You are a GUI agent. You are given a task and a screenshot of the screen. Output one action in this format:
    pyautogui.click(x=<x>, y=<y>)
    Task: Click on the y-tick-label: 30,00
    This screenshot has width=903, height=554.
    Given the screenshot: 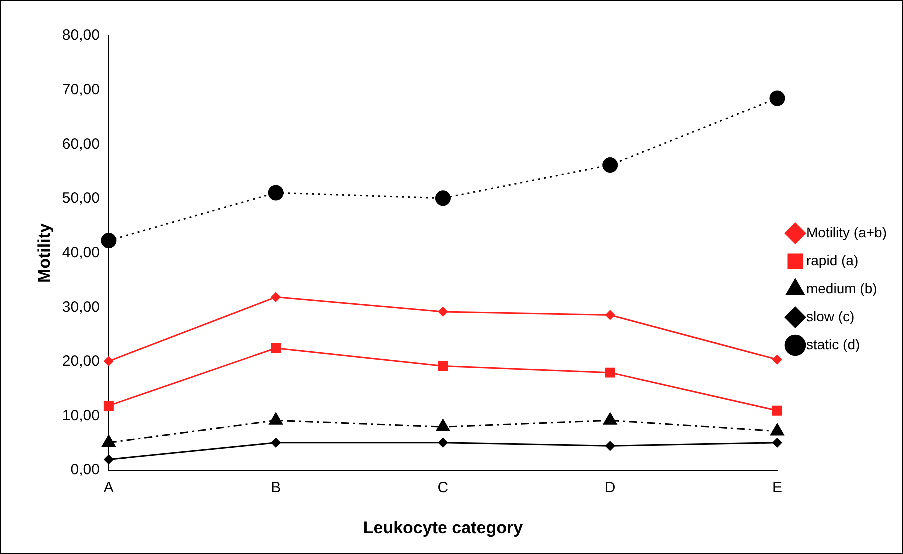 What is the action you would take?
    pyautogui.click(x=81, y=307)
    